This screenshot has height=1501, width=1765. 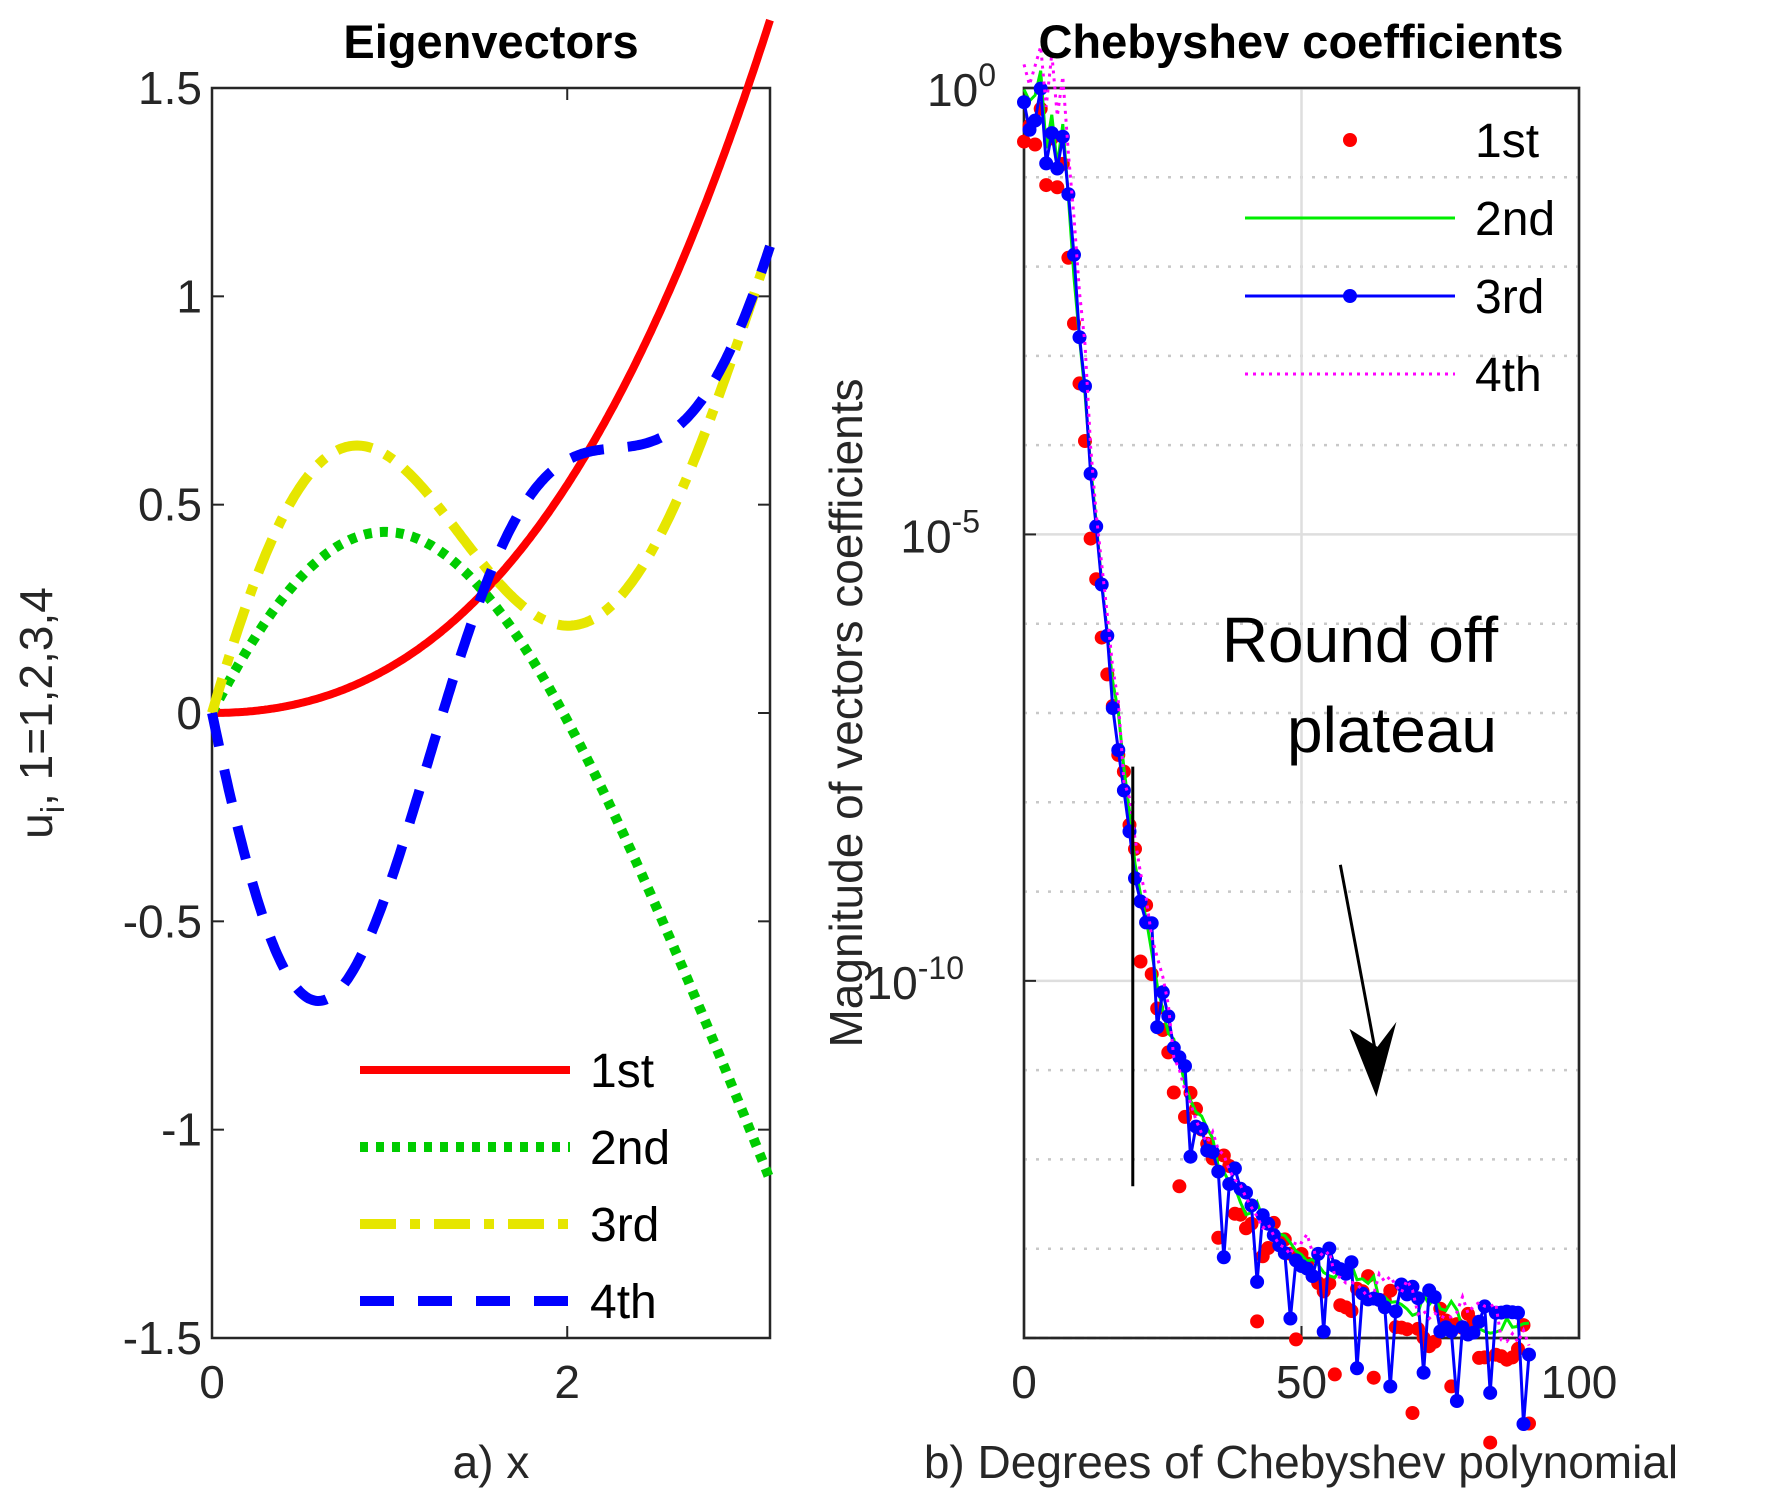 What do you see at coordinates (36, 826) in the screenshot?
I see `ylabel-main: u` at bounding box center [36, 826].